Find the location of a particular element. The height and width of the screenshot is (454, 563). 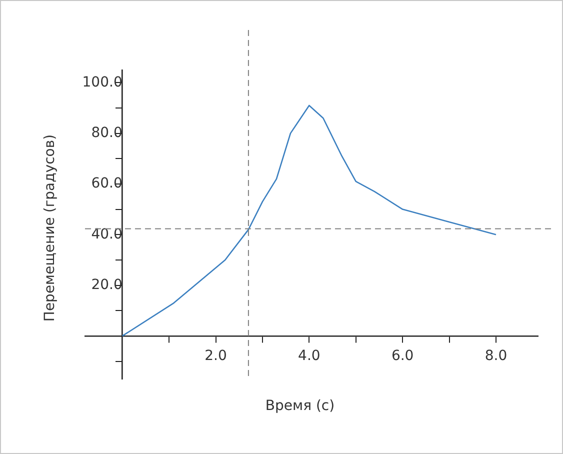

x-tick-label: 6.0 is located at coordinates (402, 356).